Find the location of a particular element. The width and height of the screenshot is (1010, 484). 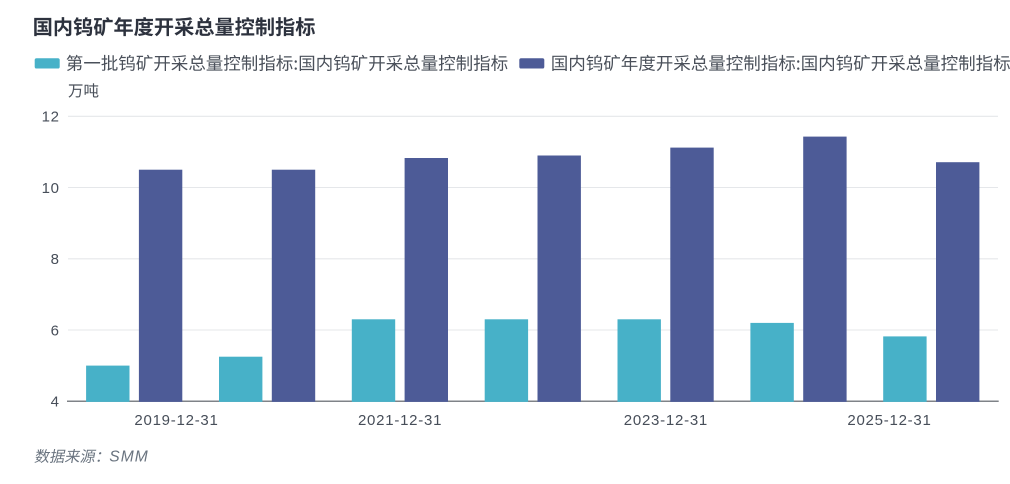

svg-text: SMM is located at coordinates (128, 456).